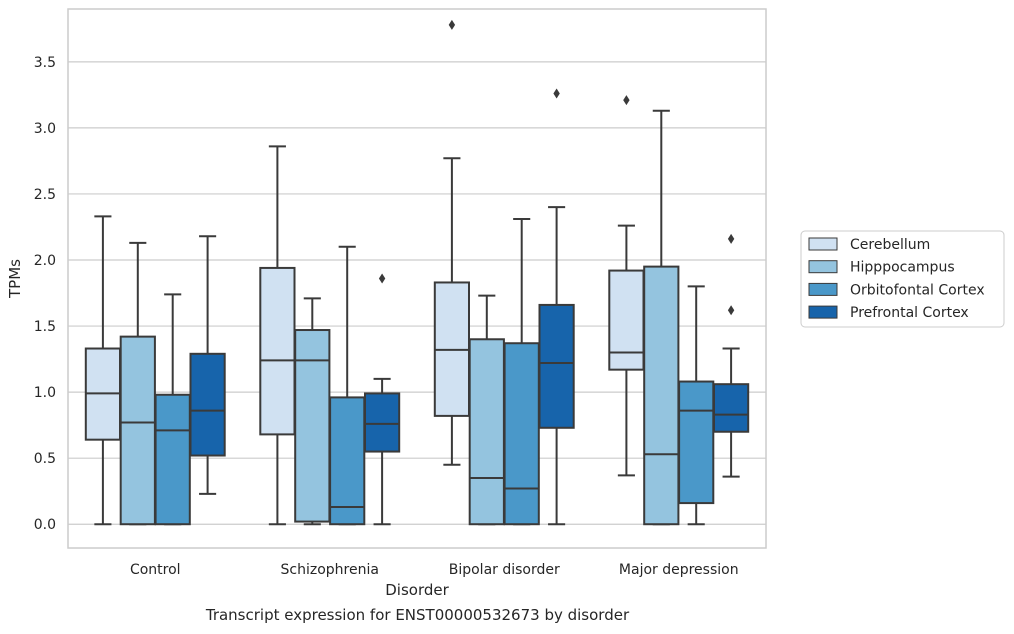 This screenshot has height=634, width=1014. Describe the element at coordinates (909, 313) in the screenshot. I see `legend-label: Prefrontal Cortex` at that location.